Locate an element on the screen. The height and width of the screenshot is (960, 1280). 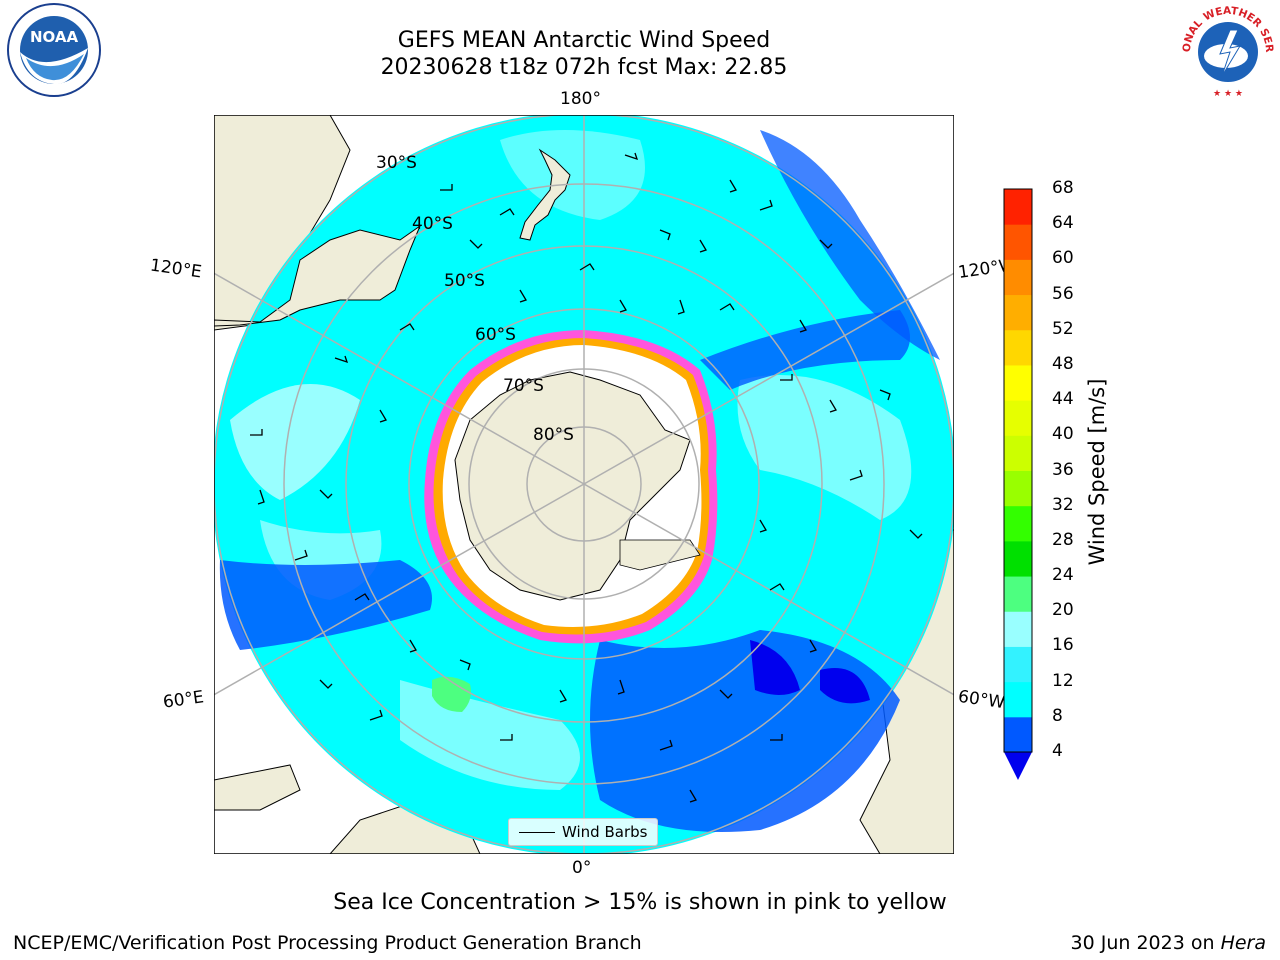
lat-label-60s: 60°S is located at coordinates (495, 335).